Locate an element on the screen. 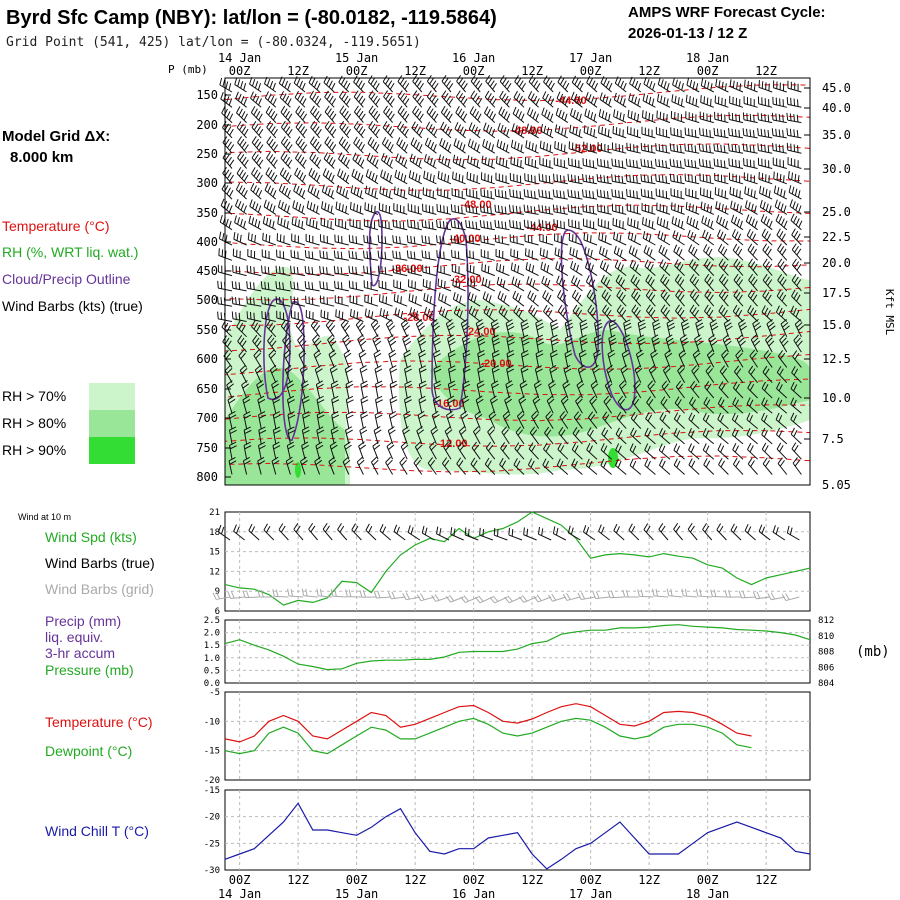  wind-10m-label: Wind at 10 m is located at coordinates (44, 517).